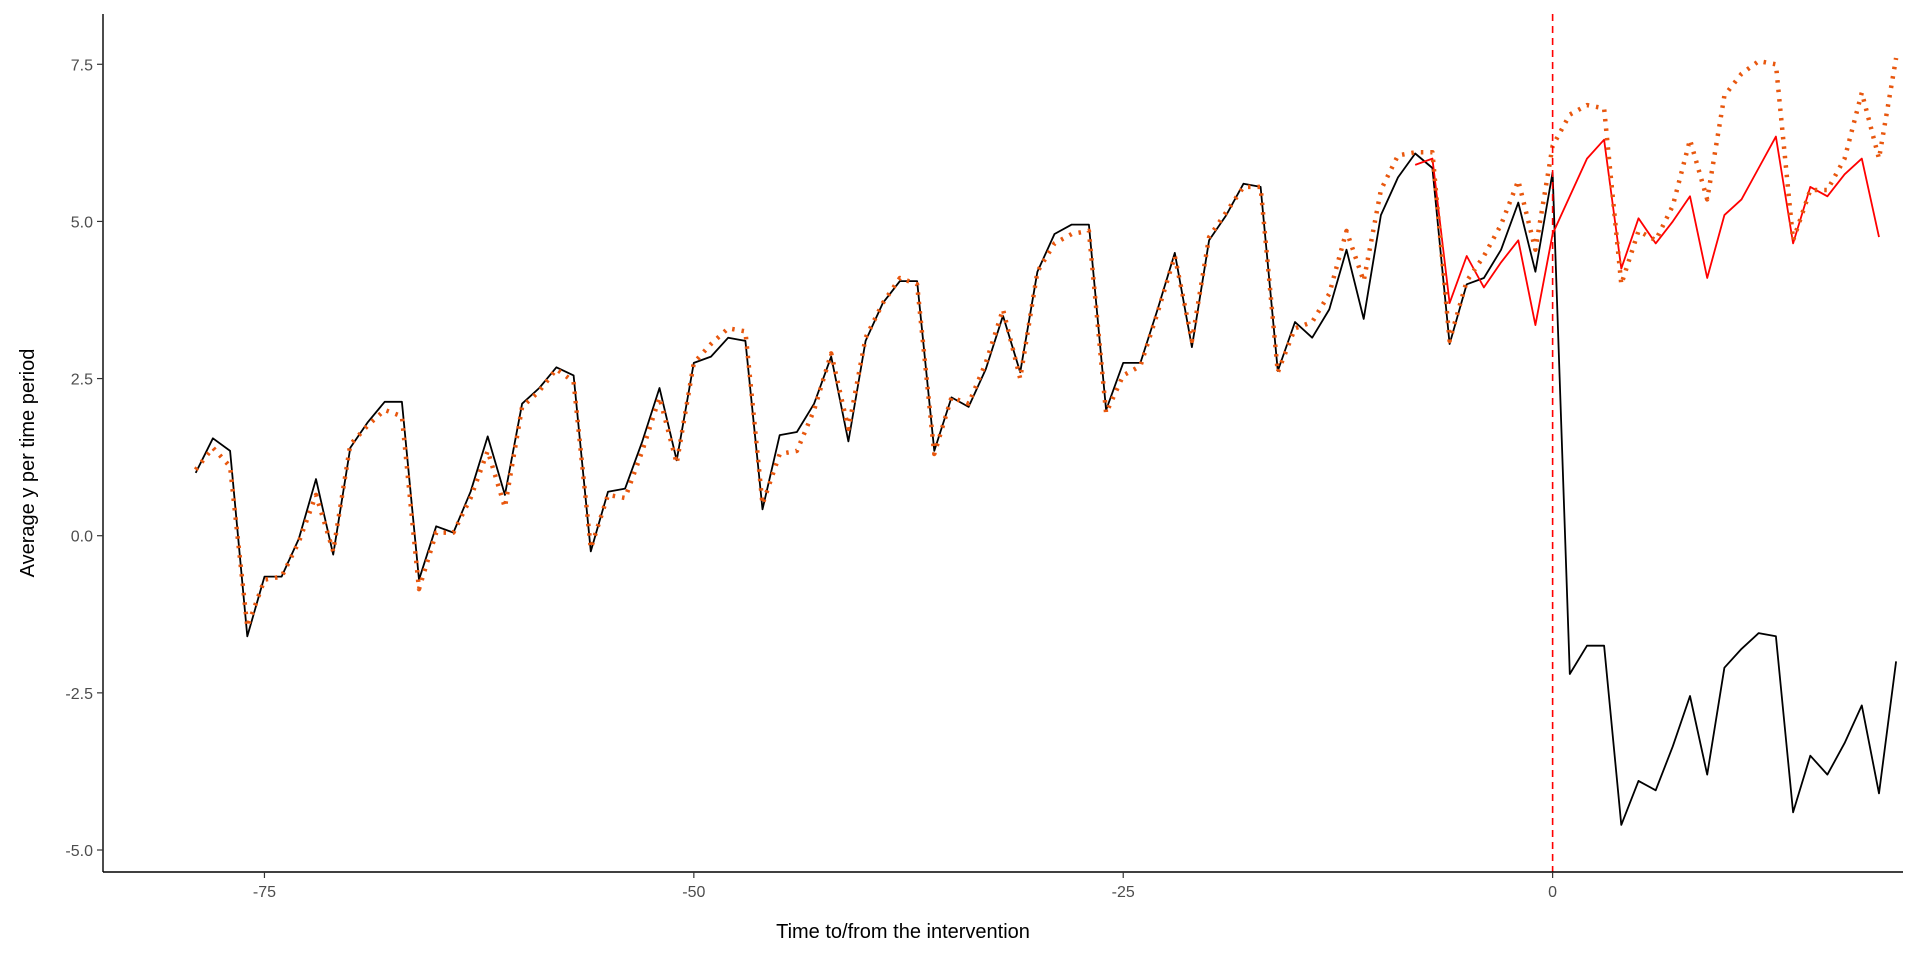 The height and width of the screenshot is (960, 1920). I want to click on y-axis-ticks: -5.0 -2.5 0.0 2.5 5.0 7.5, so click(84, 458).